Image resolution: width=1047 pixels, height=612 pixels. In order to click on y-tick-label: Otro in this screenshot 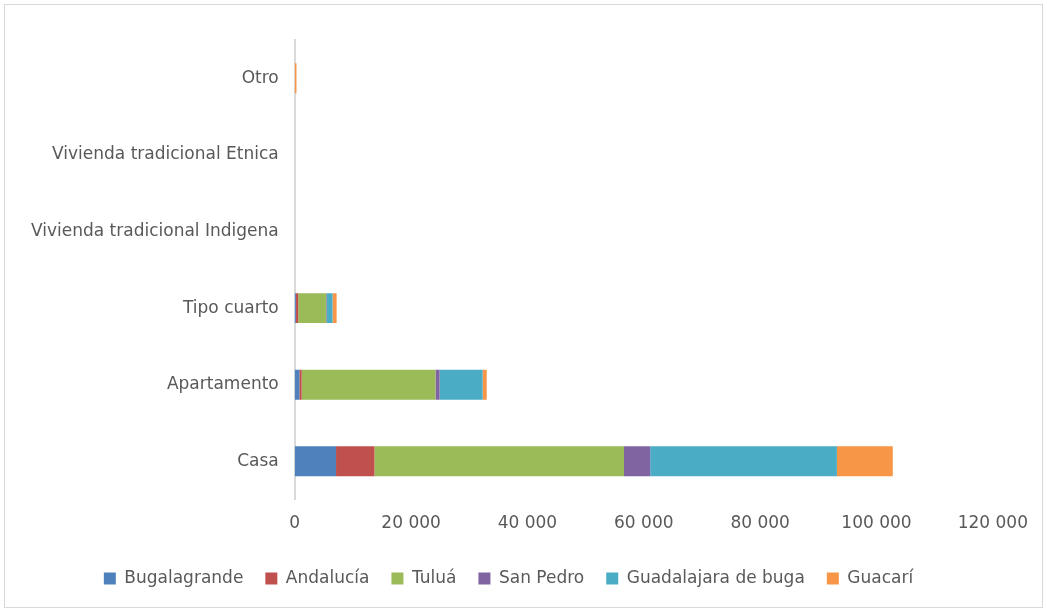, I will do `click(260, 76)`.